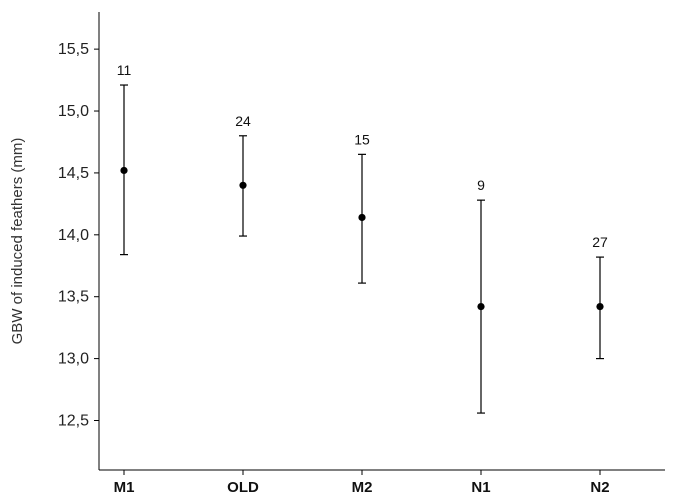 Image resolution: width=673 pixels, height=496 pixels. I want to click on y-tick-label: 14,5, so click(73, 173).